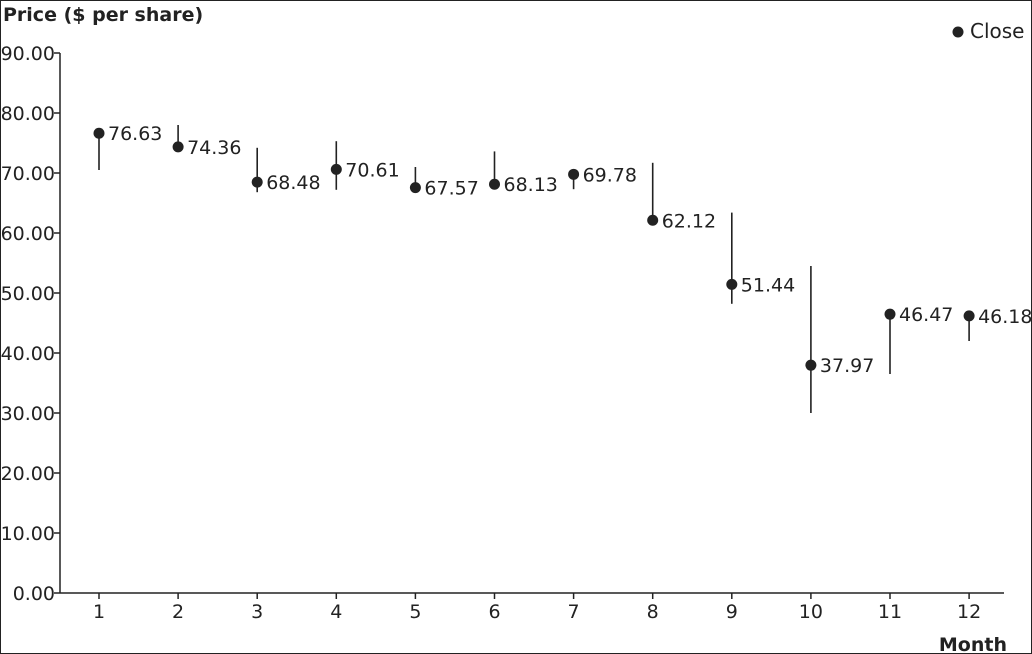  I want to click on y-tick-label: 50.00, so click(28, 294).